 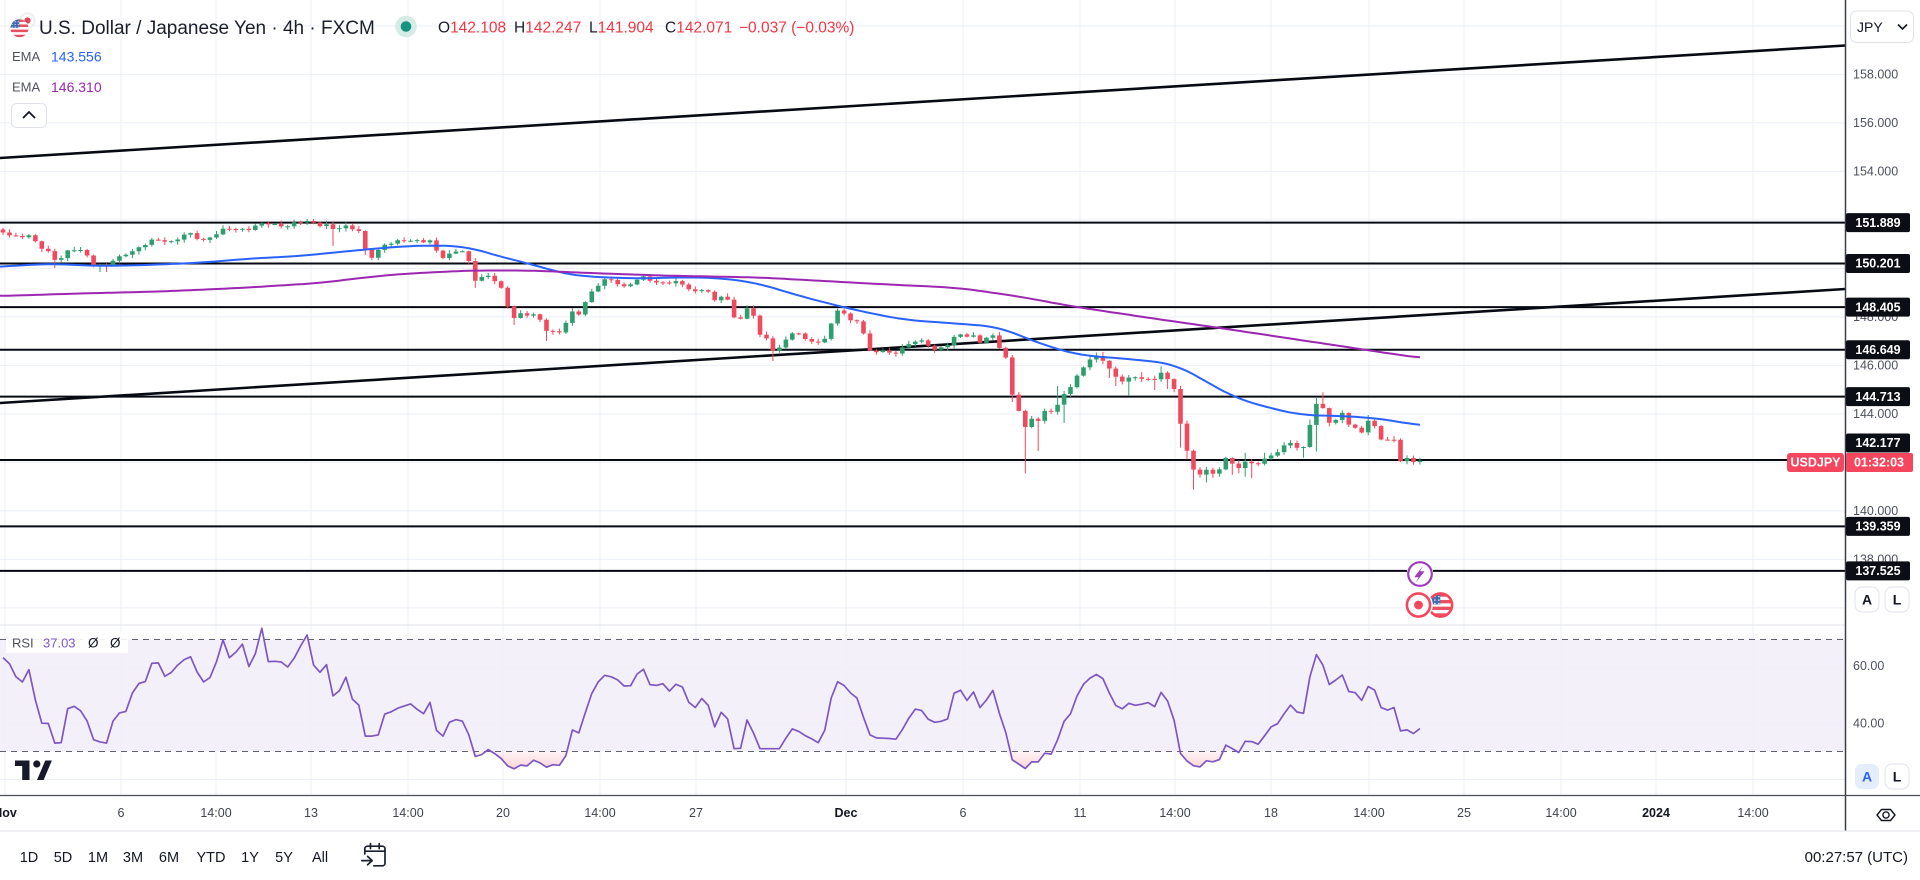 I want to click on svg-text: 5D, so click(x=63, y=858).